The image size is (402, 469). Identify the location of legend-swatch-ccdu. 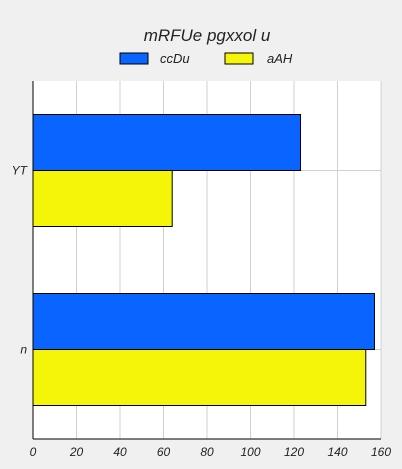
(134, 58).